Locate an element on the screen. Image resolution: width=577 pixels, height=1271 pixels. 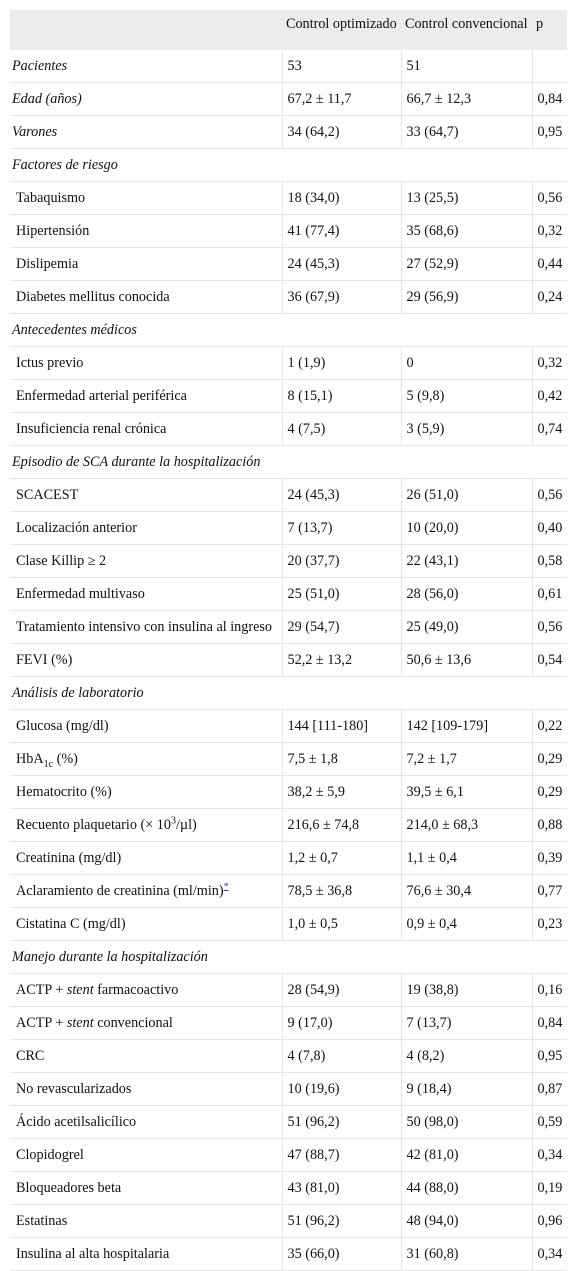
p-value: 0,22 is located at coordinates (549, 726).